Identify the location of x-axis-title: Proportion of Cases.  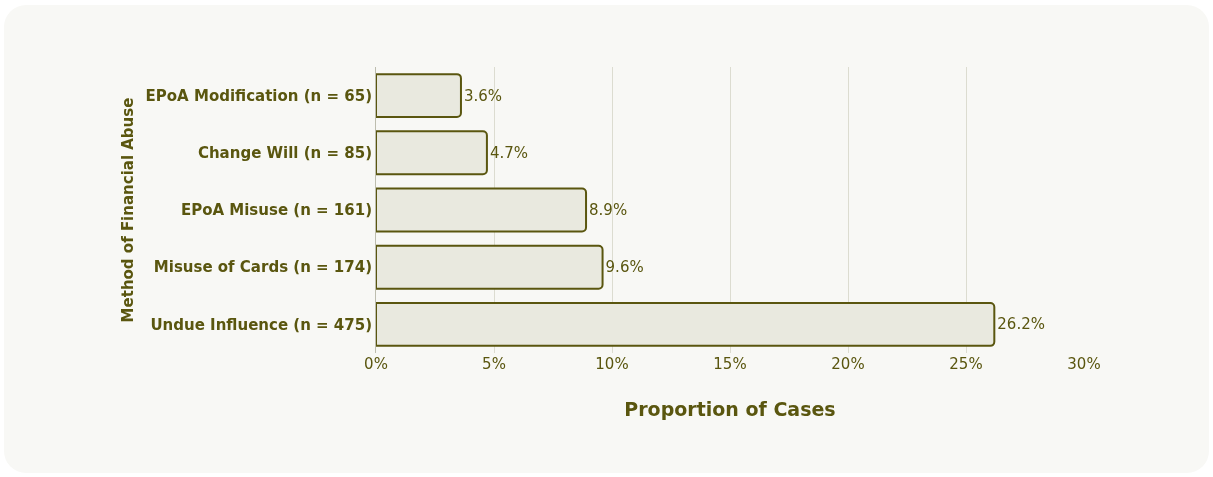
(730, 408).